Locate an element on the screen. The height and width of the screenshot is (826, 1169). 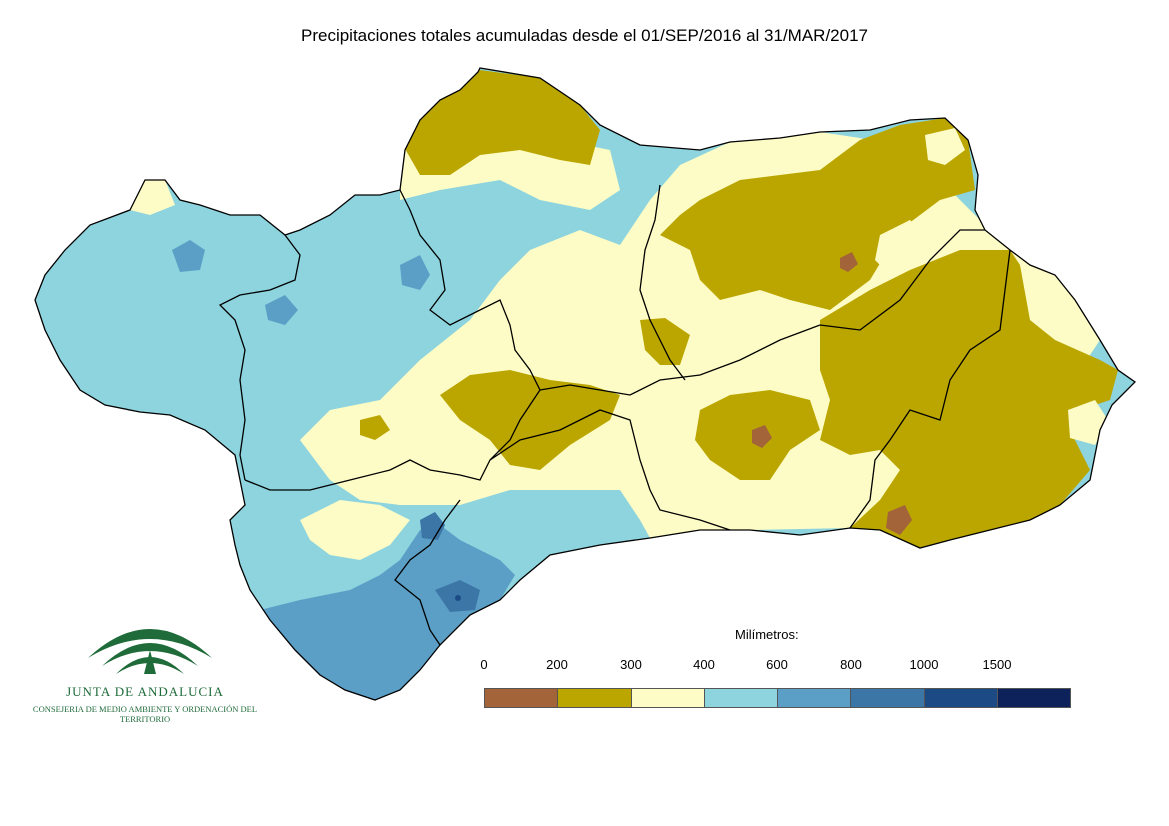
zone-300-400-south-cadiz is located at coordinates (355, 530).